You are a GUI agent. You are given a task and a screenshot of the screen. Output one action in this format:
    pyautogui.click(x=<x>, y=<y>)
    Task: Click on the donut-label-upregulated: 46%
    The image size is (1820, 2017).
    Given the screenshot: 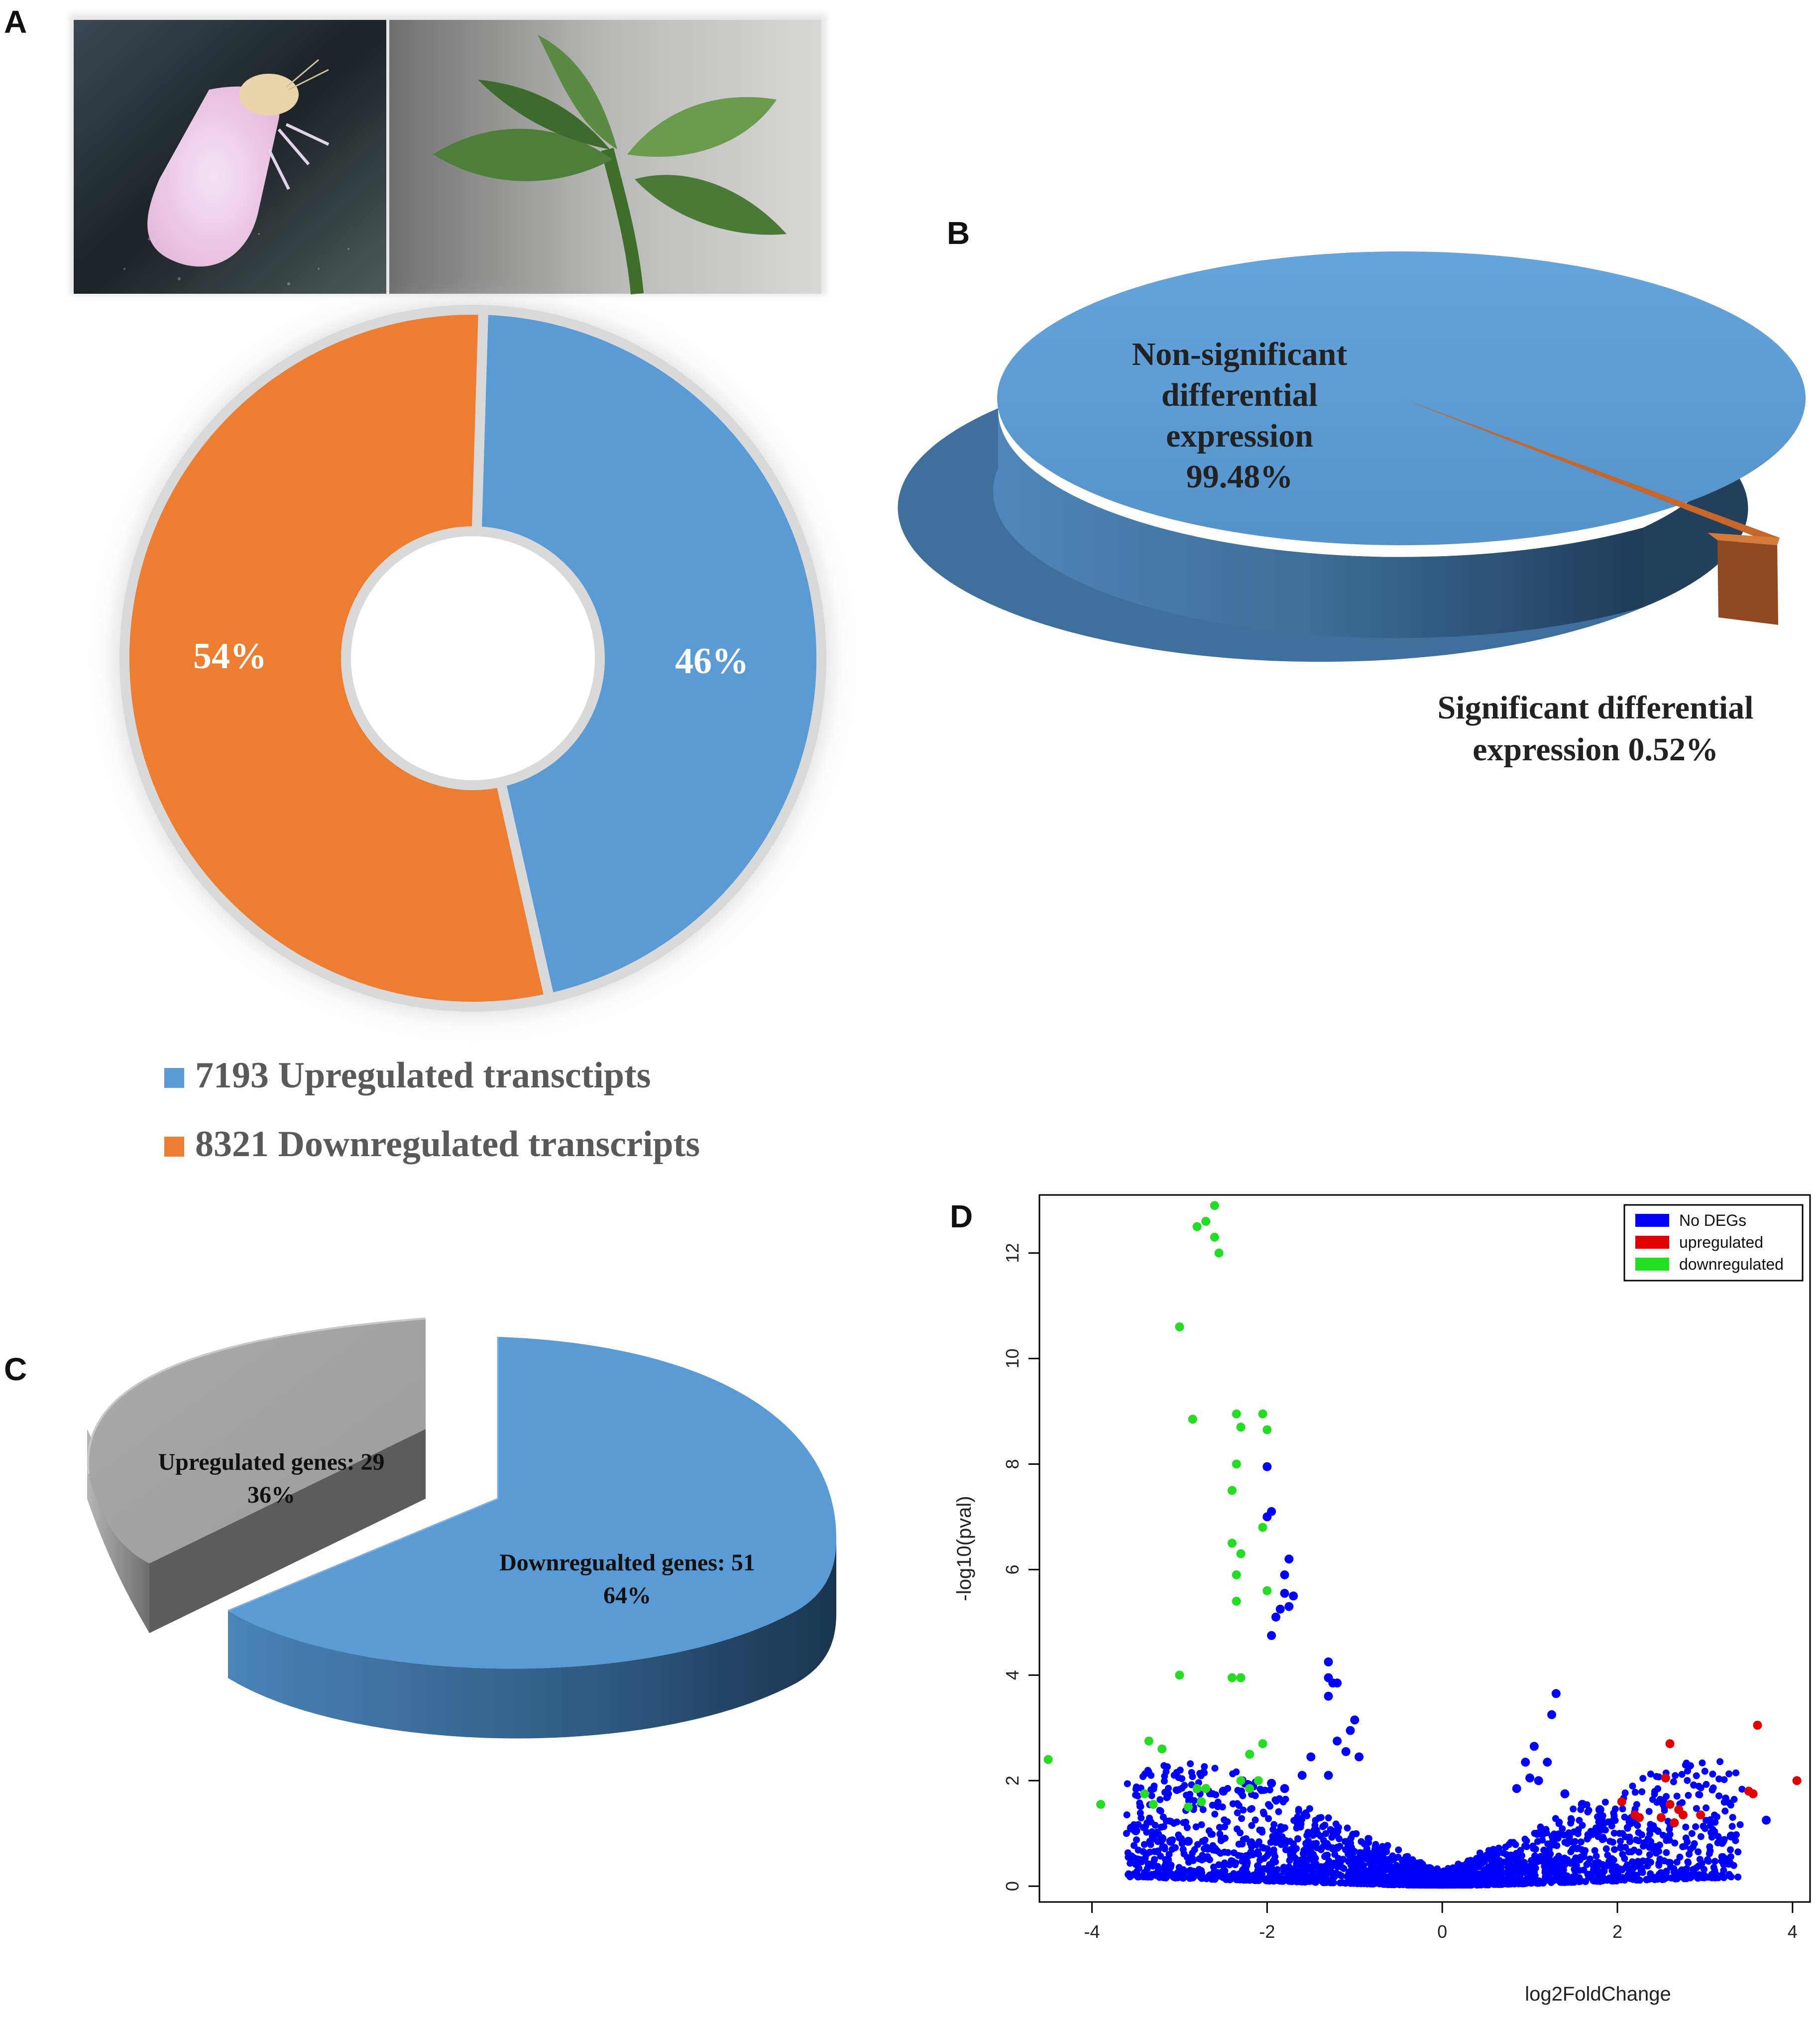 What is the action you would take?
    pyautogui.click(x=712, y=661)
    